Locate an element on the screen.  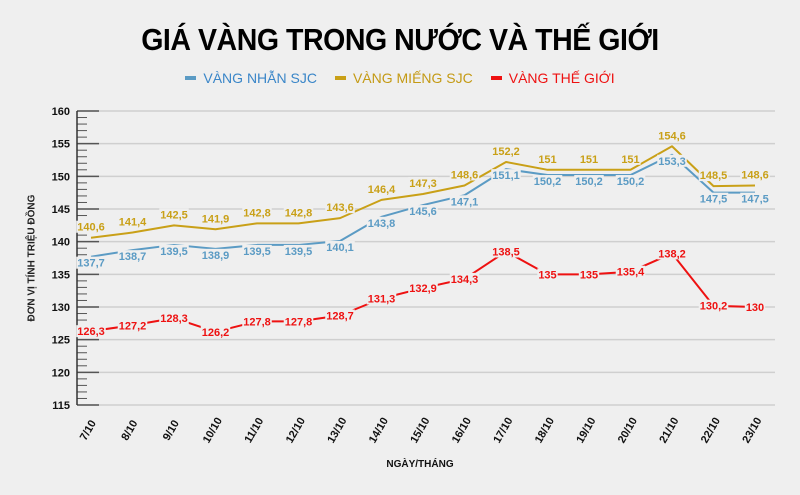
y-tick-label: 155 is located at coordinates (61, 145).